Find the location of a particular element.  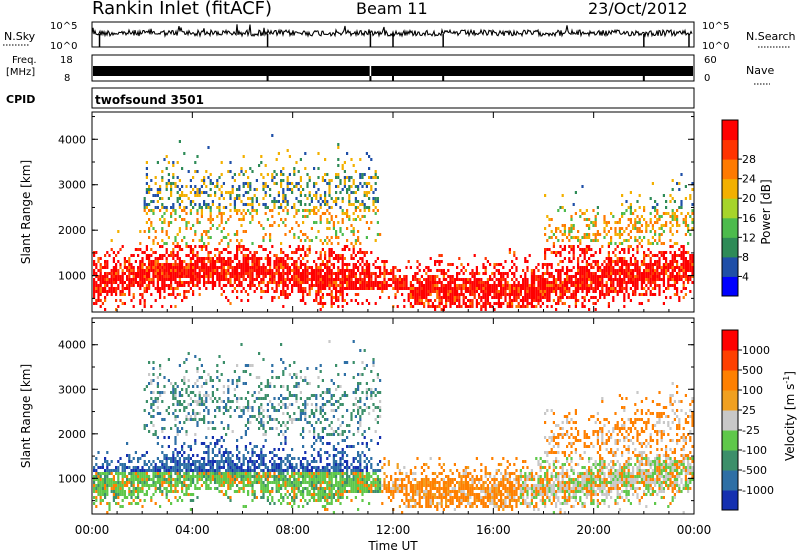

colorbar-tick-label: 12 is located at coordinates (749, 237).